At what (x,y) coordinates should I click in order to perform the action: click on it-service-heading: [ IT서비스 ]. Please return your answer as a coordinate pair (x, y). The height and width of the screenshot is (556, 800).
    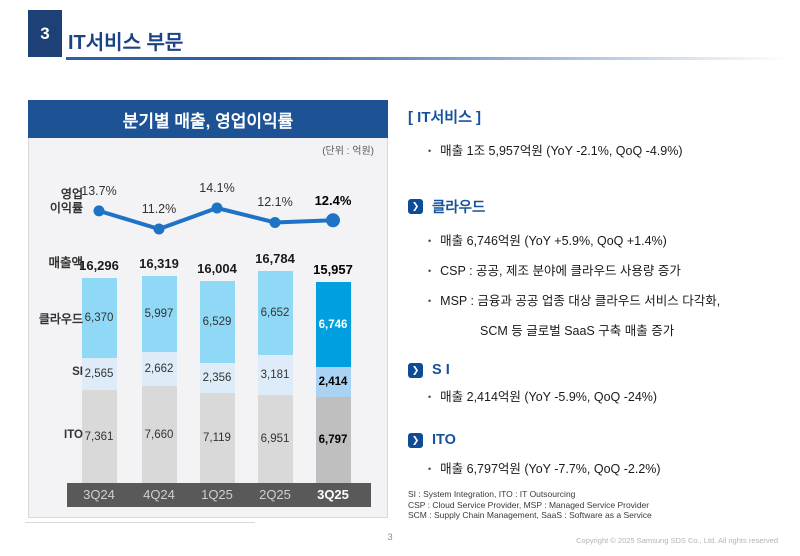
    Looking at the image, I should click on (445, 117).